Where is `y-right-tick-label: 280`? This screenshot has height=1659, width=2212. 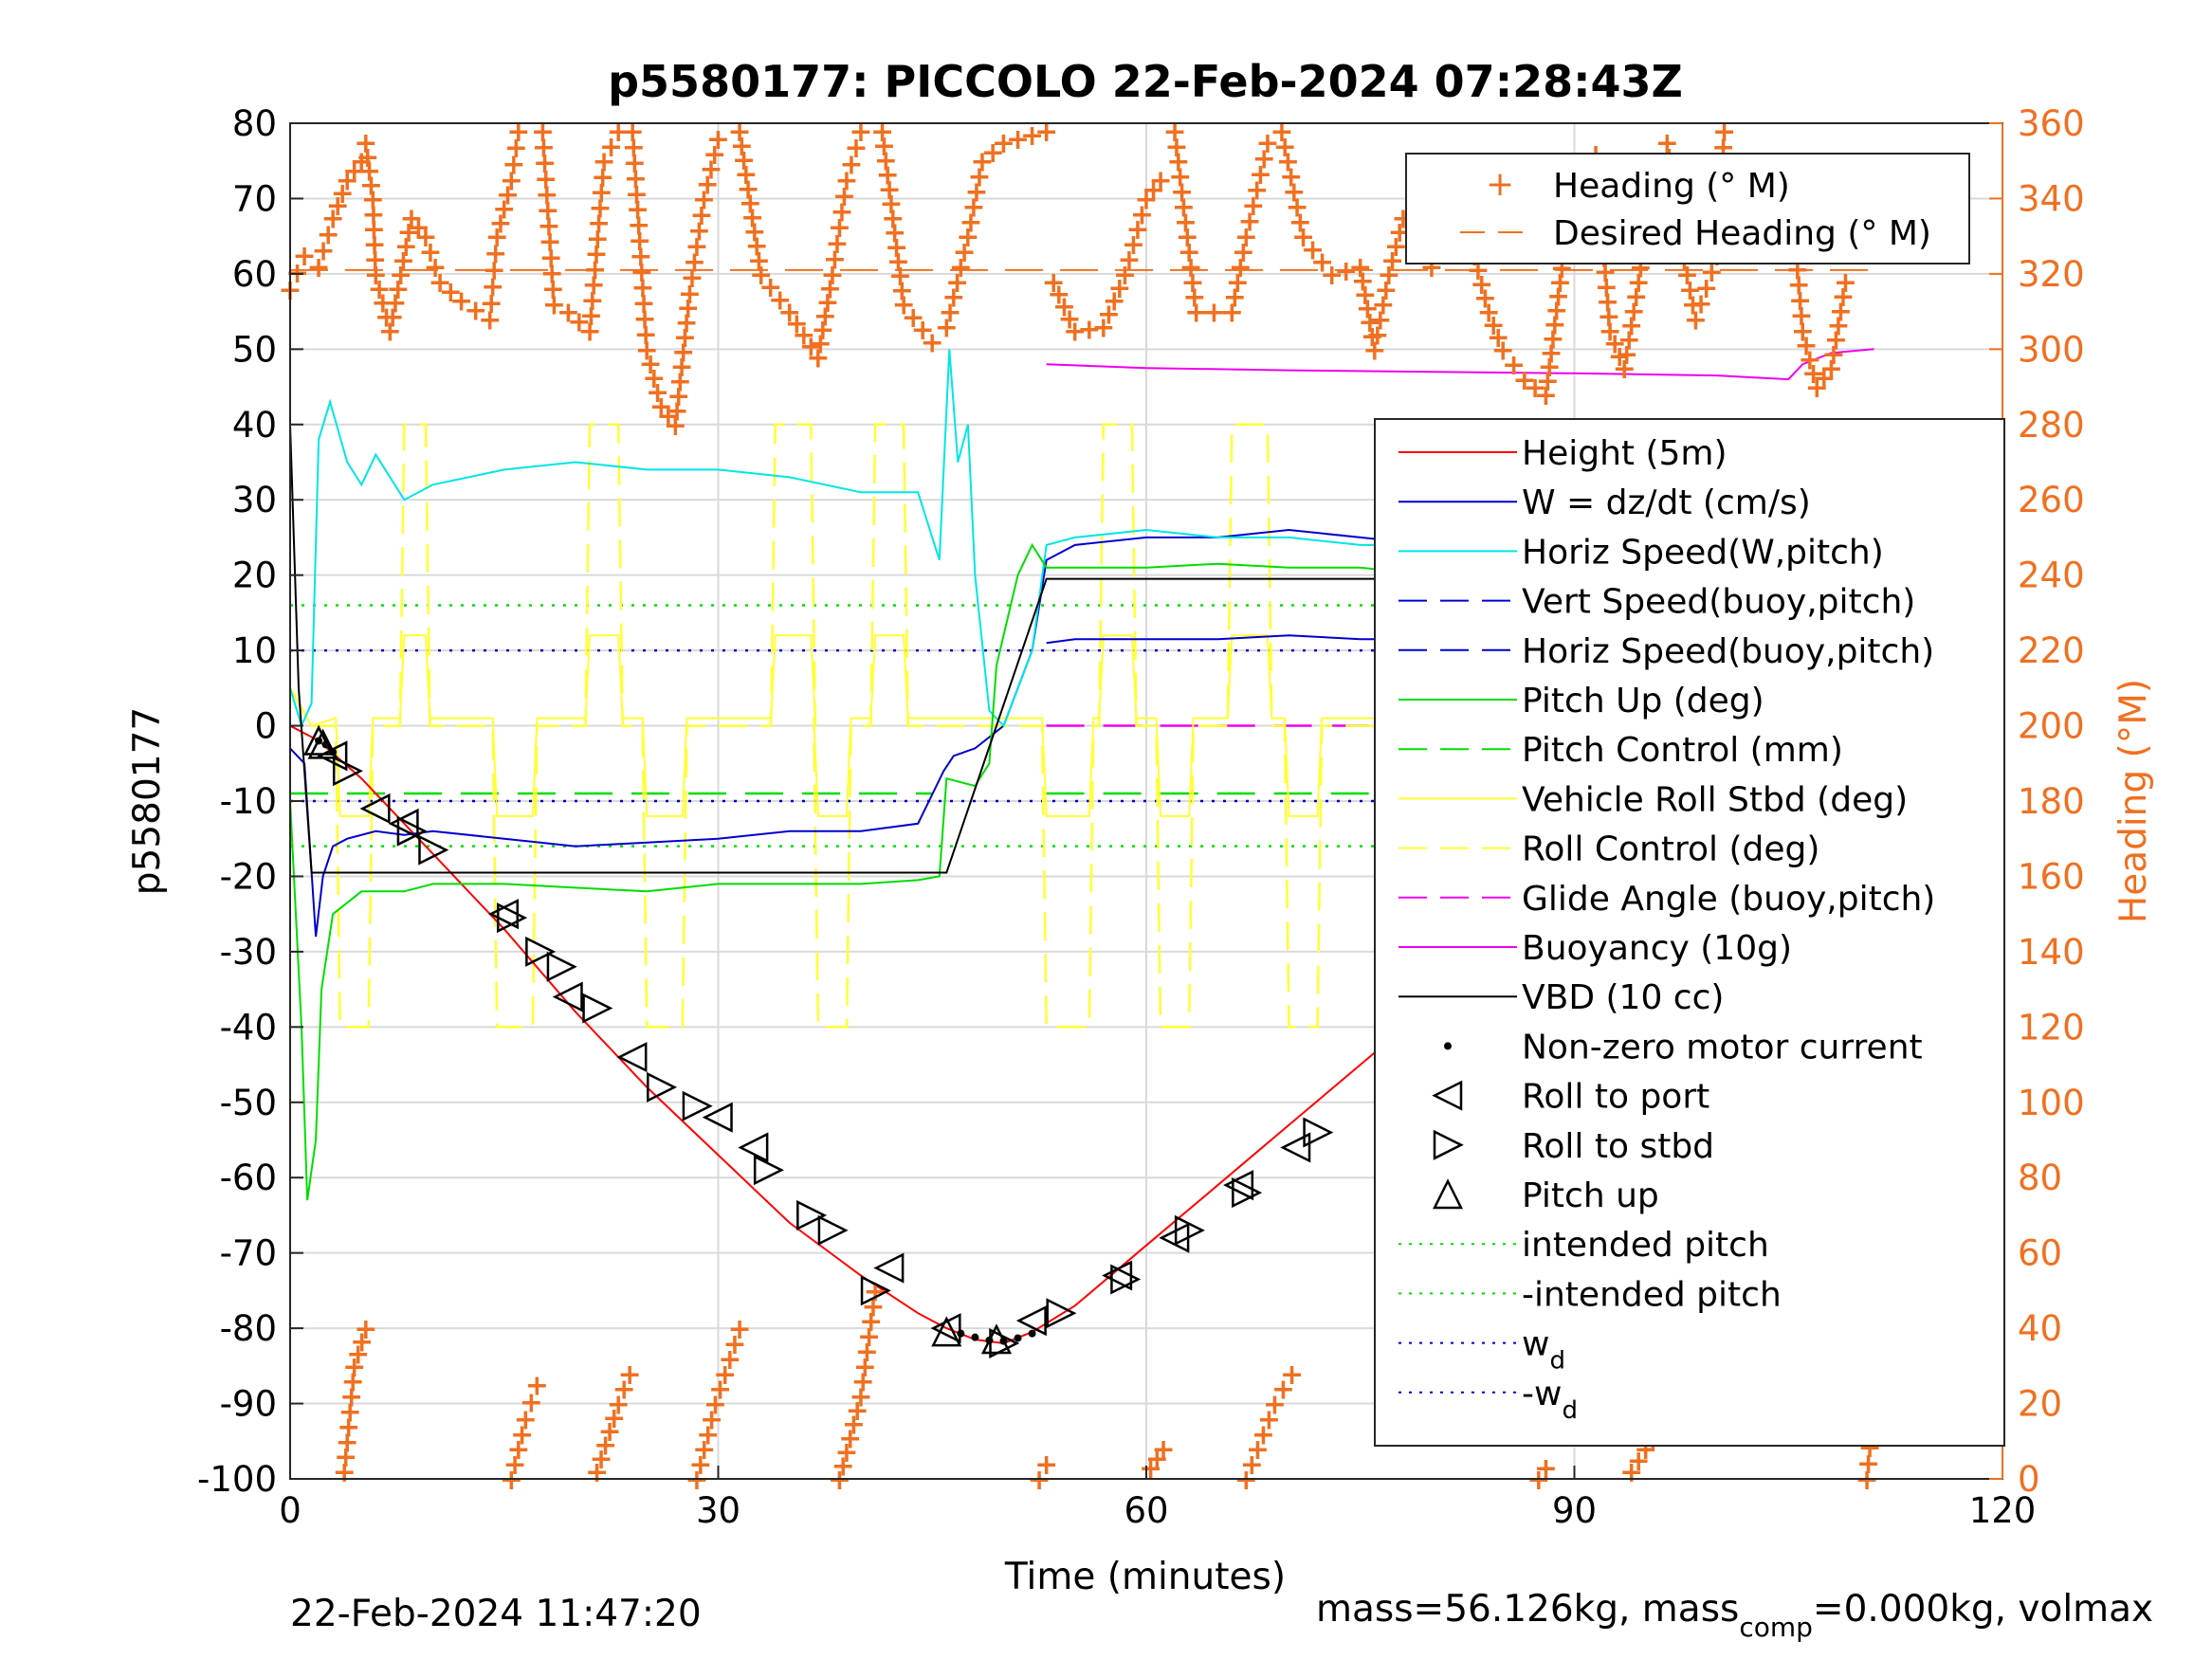 y-right-tick-label: 280 is located at coordinates (2051, 425).